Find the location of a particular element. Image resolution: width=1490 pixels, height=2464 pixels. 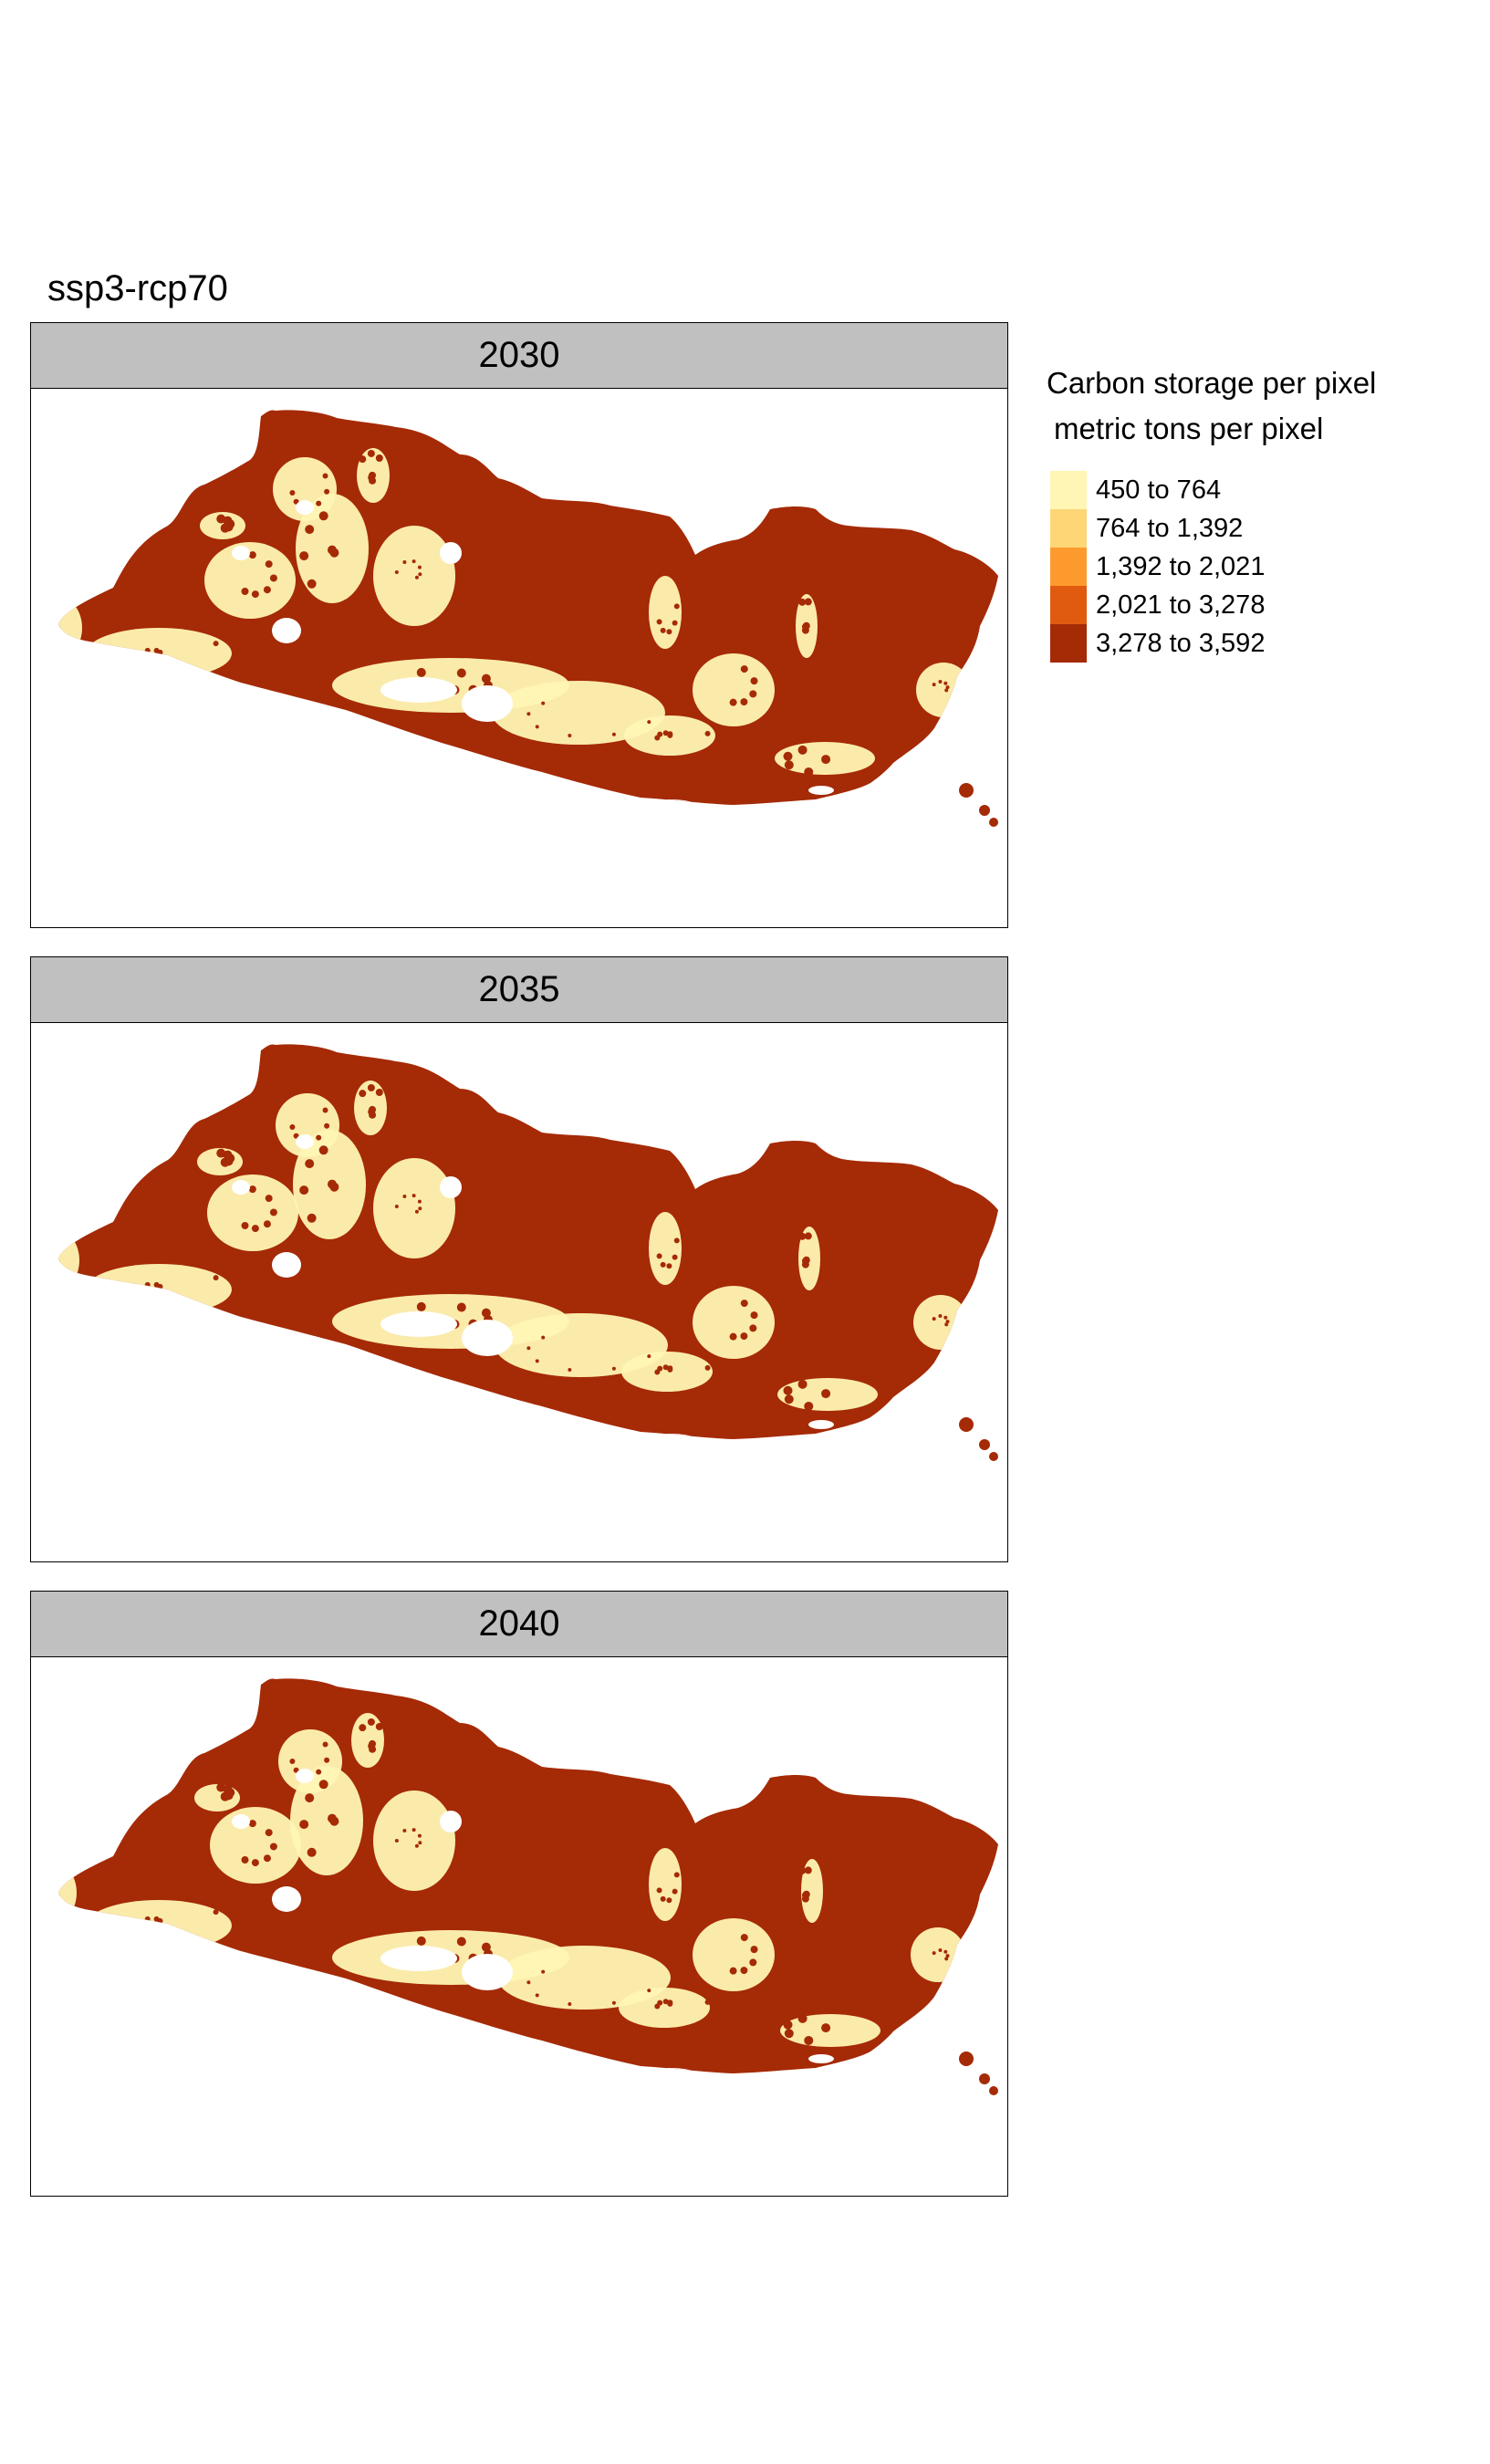

carbon-map-2040 is located at coordinates (528, 1886).